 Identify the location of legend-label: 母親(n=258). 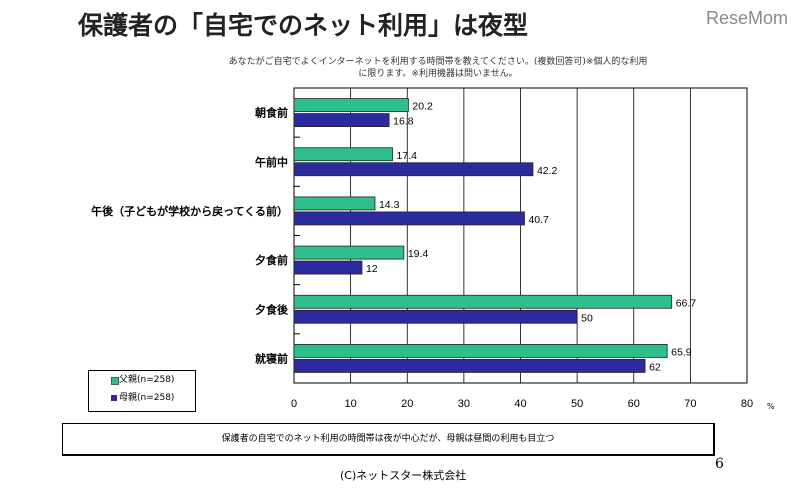
(147, 398).